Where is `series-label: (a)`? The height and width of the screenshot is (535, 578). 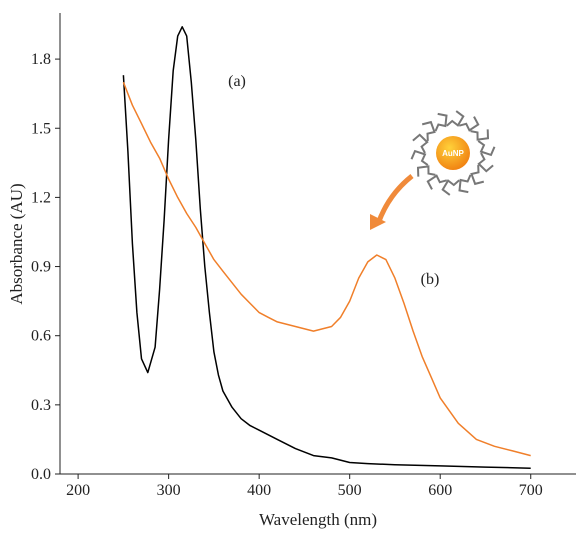
series-label: (a) is located at coordinates (237, 81).